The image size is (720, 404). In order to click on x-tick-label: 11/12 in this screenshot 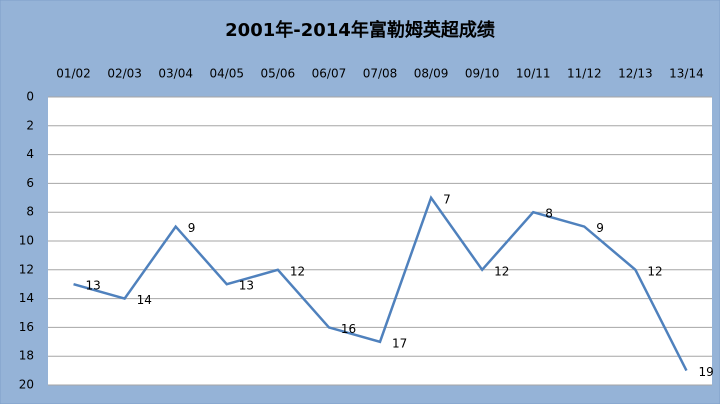, I will do `click(584, 74)`.